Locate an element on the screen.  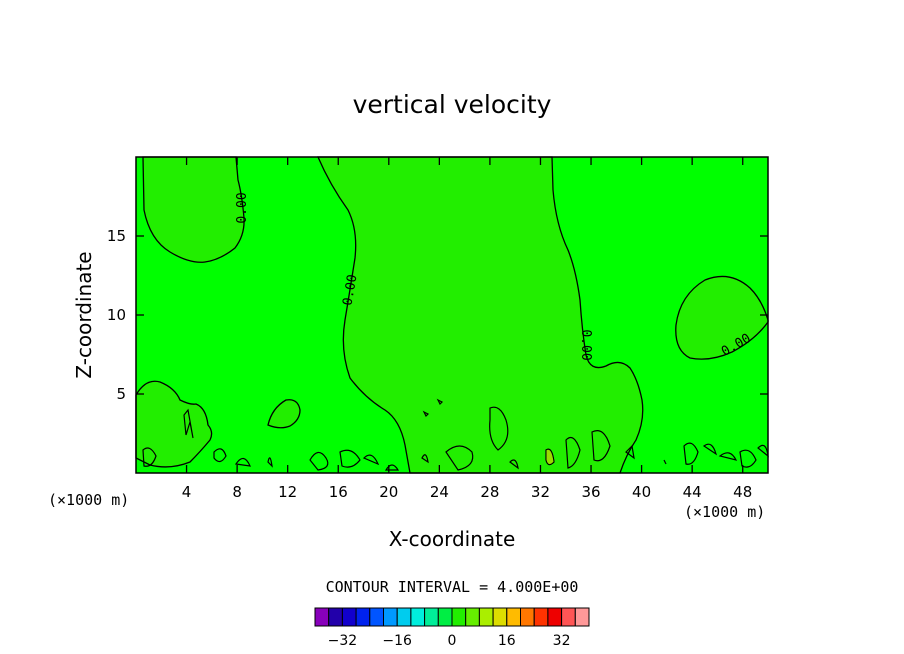
x-unit-right: (×1000 m) is located at coordinates (724, 512).